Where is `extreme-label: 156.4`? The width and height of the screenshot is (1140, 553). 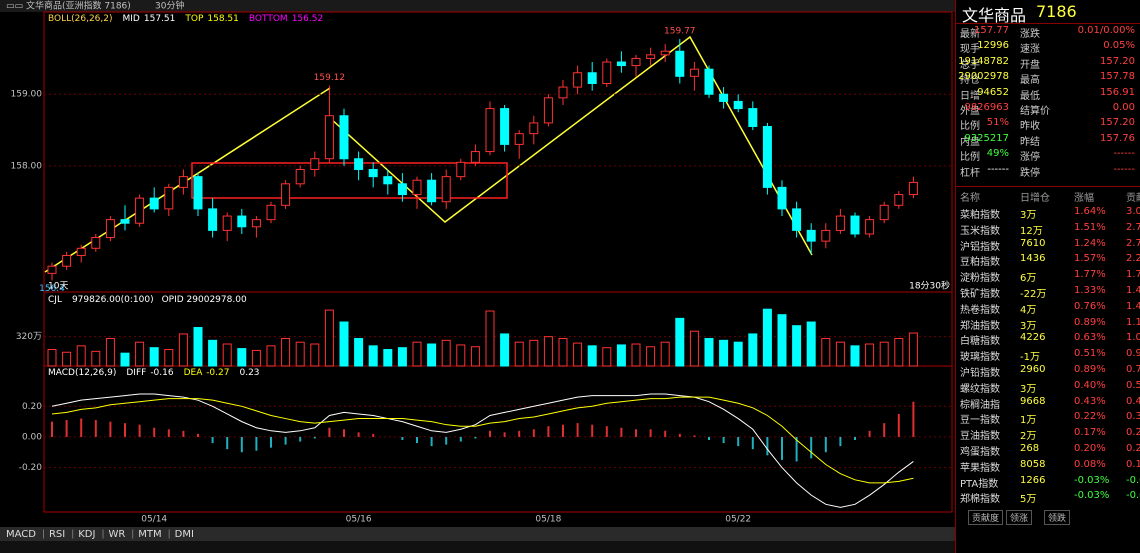
extreme-label: 156.4 is located at coordinates (52, 289).